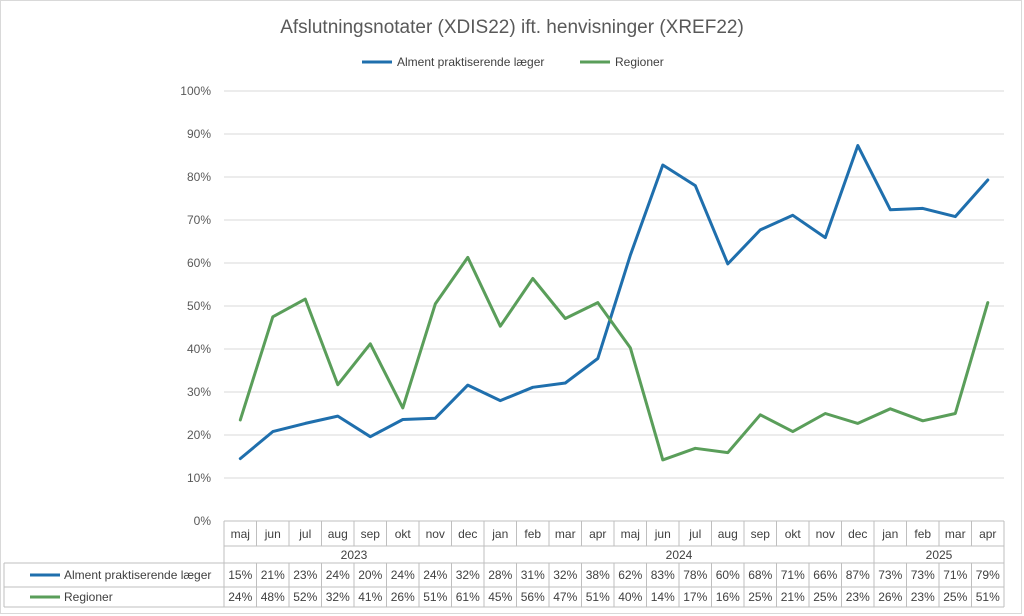 The width and height of the screenshot is (1024, 616). I want to click on data-label: 66%, so click(825, 575).